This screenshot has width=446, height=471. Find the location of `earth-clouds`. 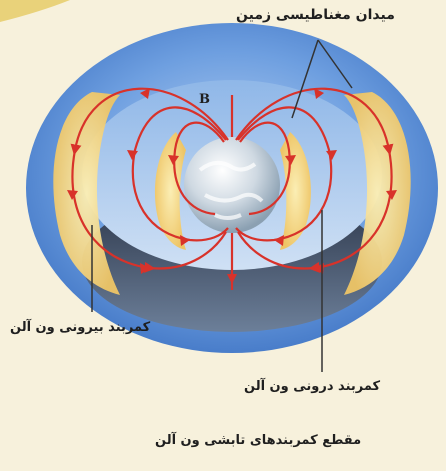

earth-clouds is located at coordinates (231, 190).